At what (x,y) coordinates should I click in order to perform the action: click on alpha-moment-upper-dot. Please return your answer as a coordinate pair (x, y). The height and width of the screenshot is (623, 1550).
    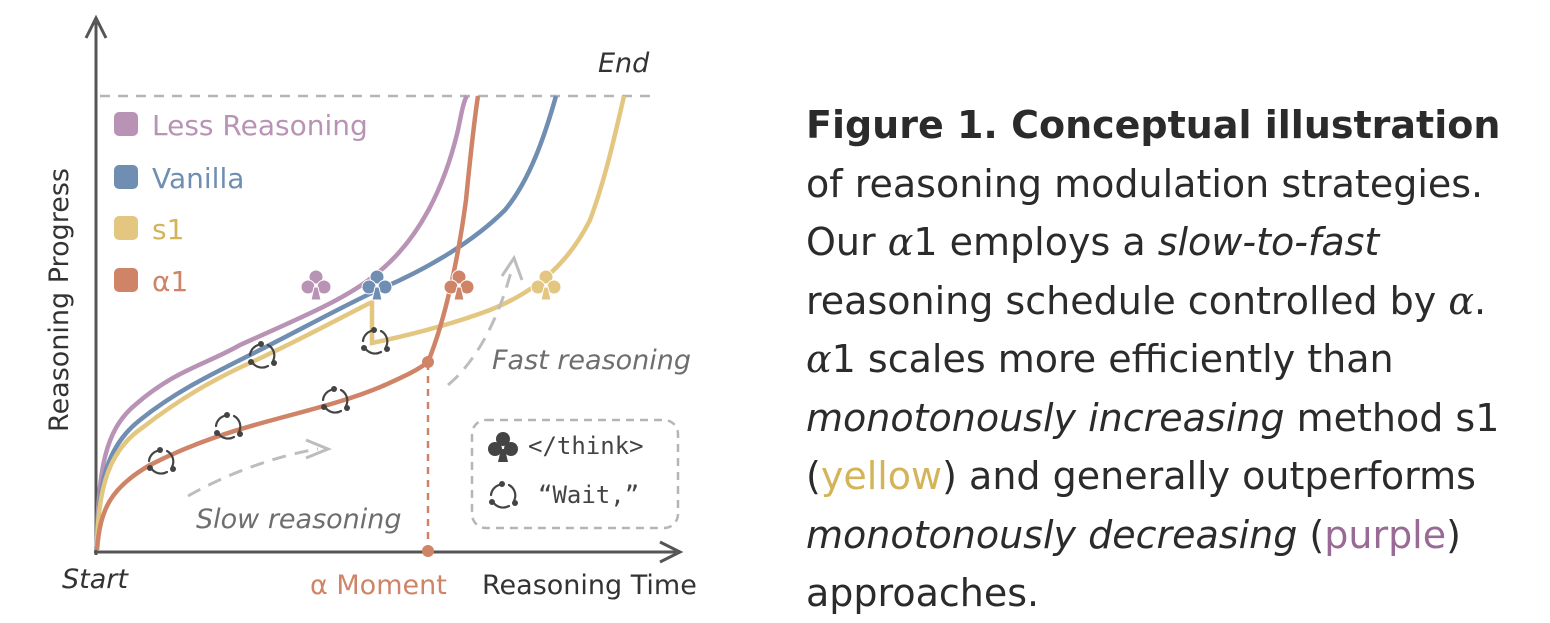
    Looking at the image, I should click on (428, 362).